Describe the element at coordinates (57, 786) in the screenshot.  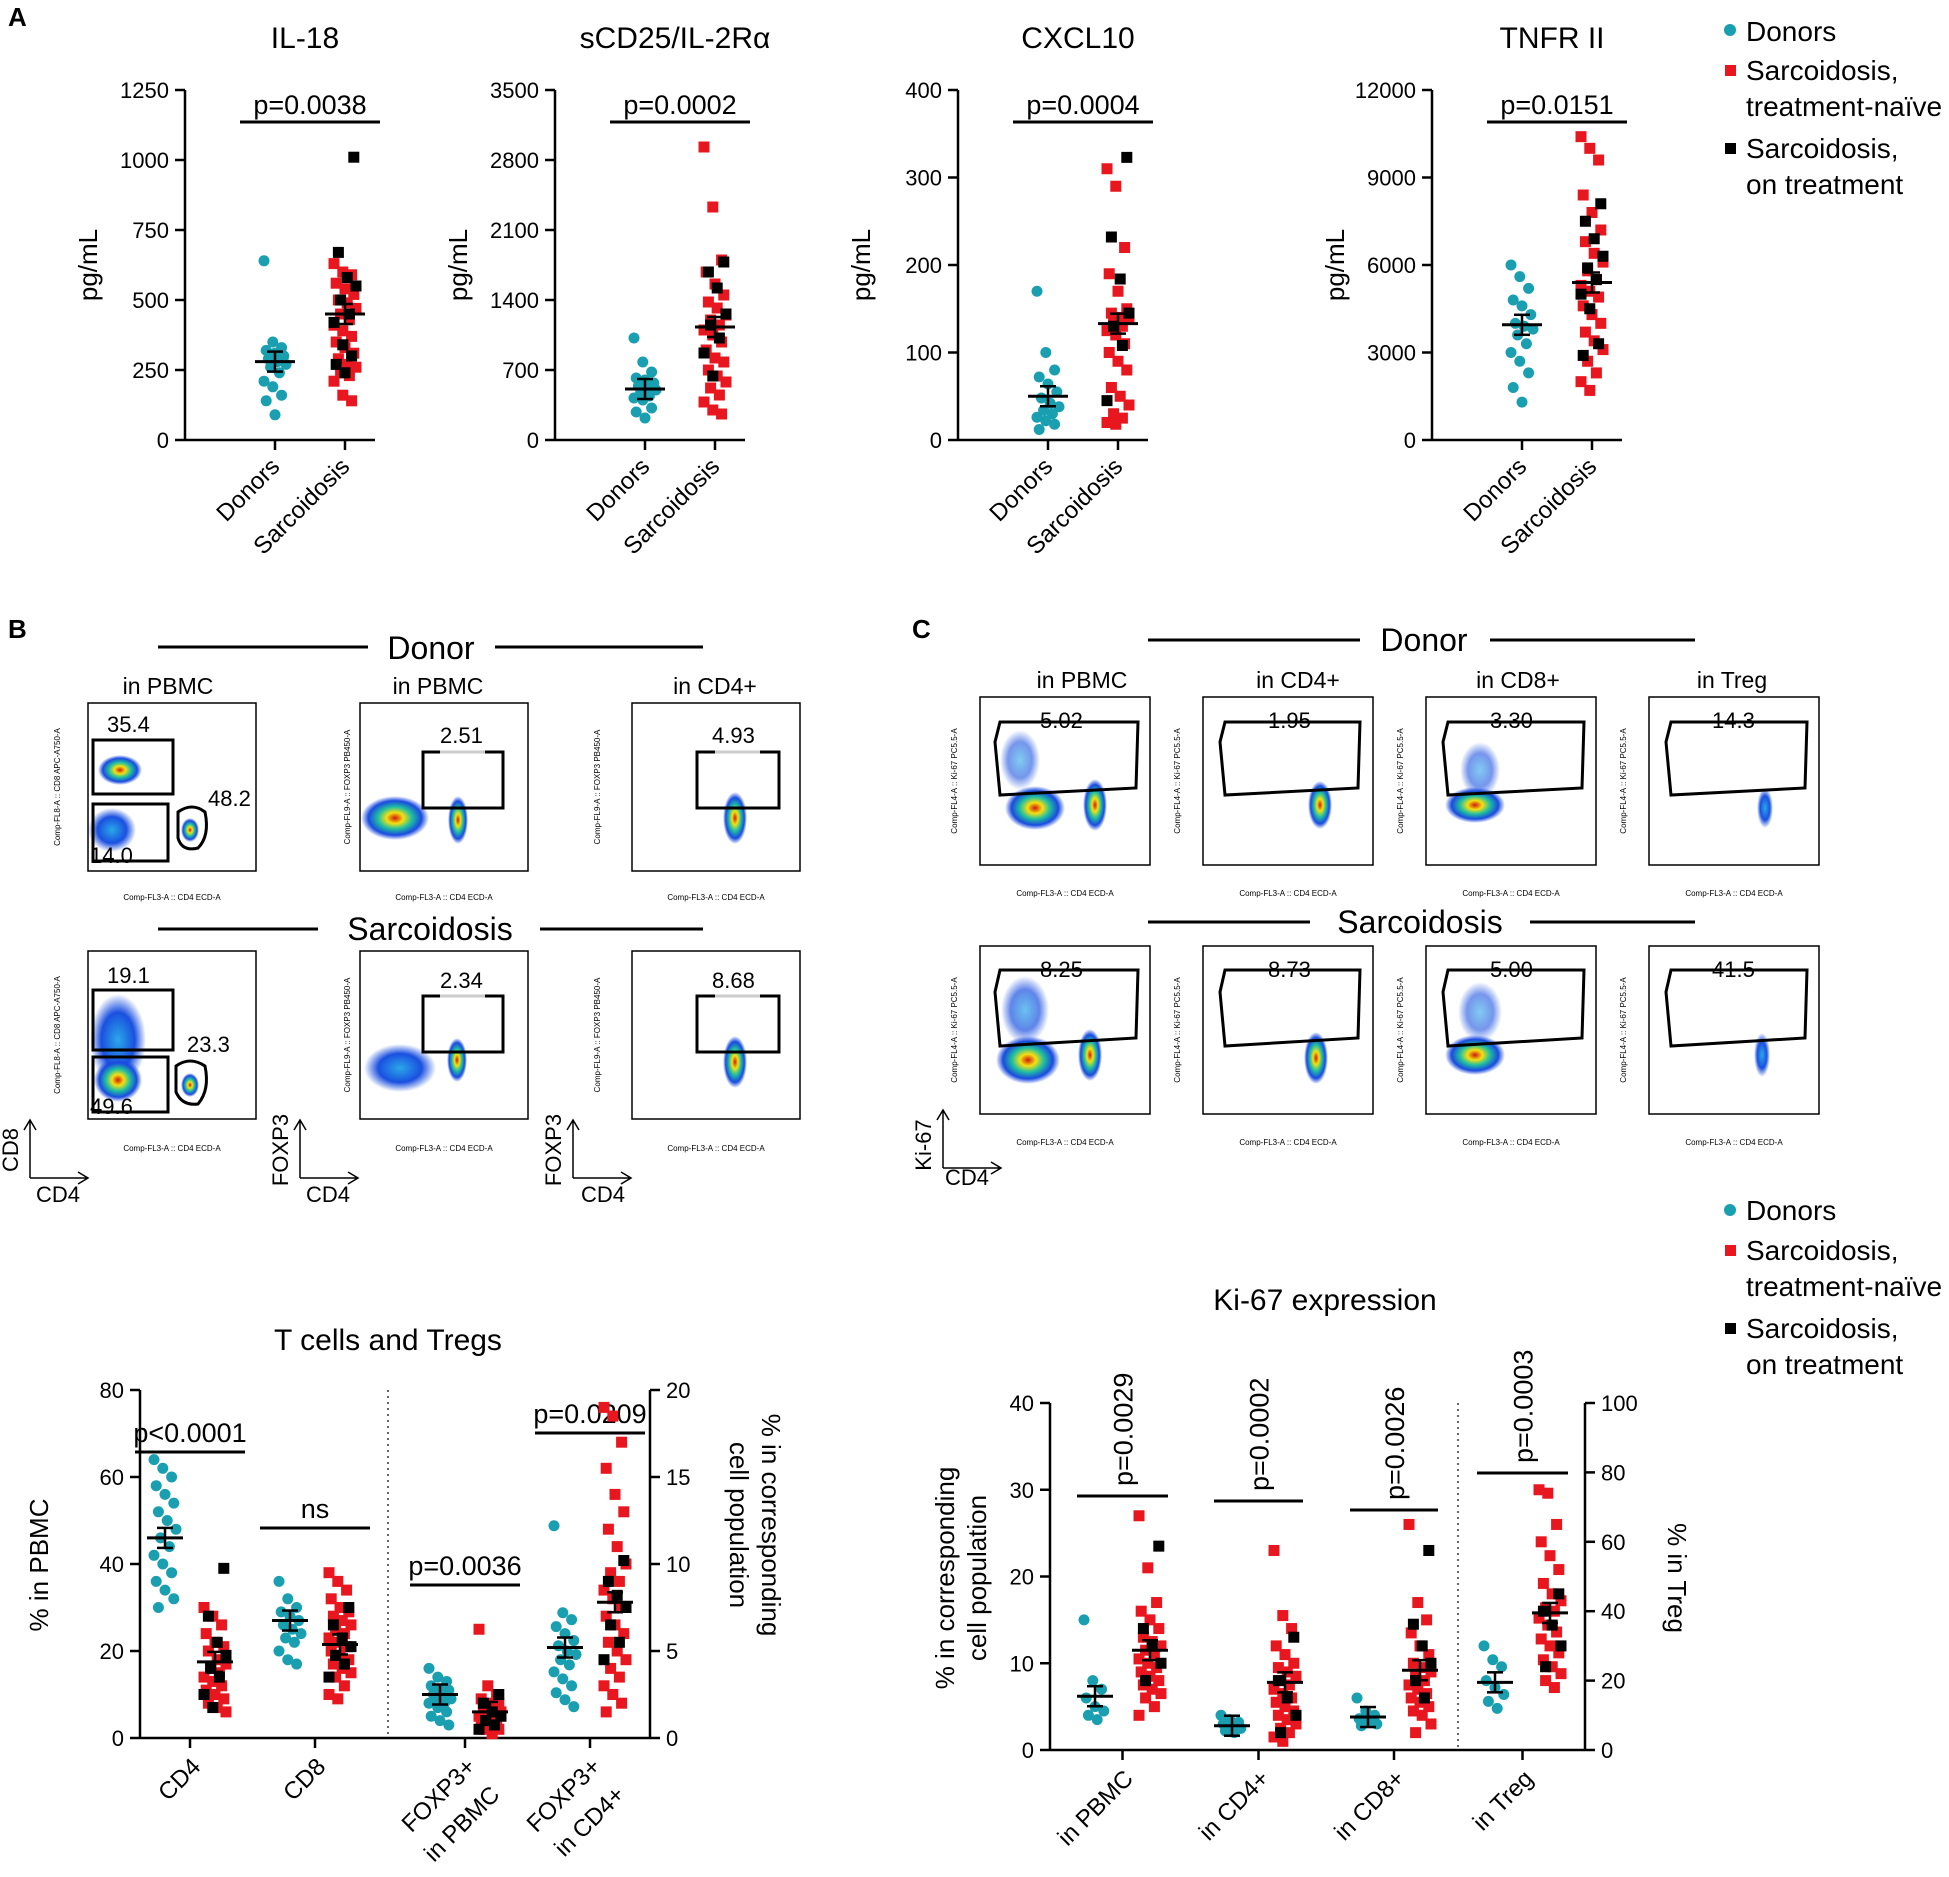
I see `y-axis-small: Comp-FL8-A :: CD8 APC-A750-A` at that location.